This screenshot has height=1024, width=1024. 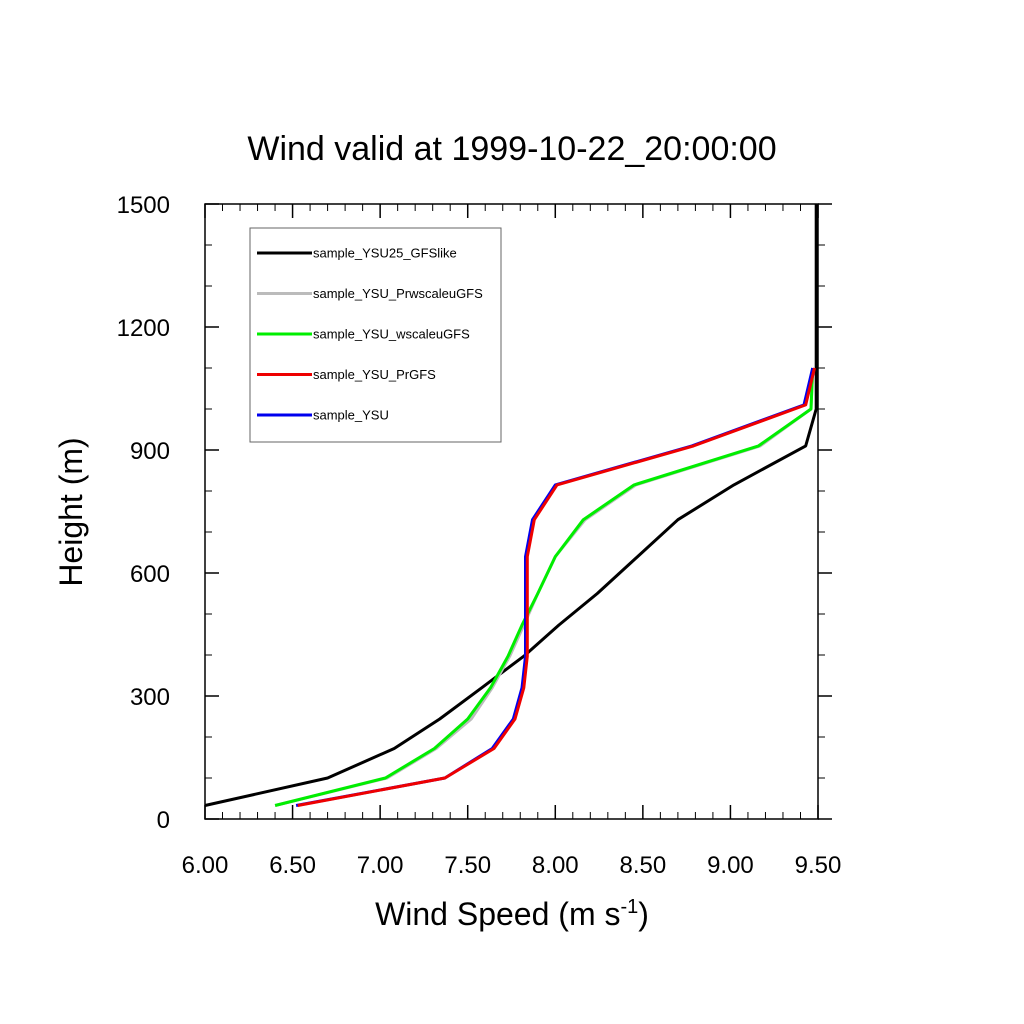 What do you see at coordinates (150, 697) in the screenshot?
I see `y-tick-label: 300` at bounding box center [150, 697].